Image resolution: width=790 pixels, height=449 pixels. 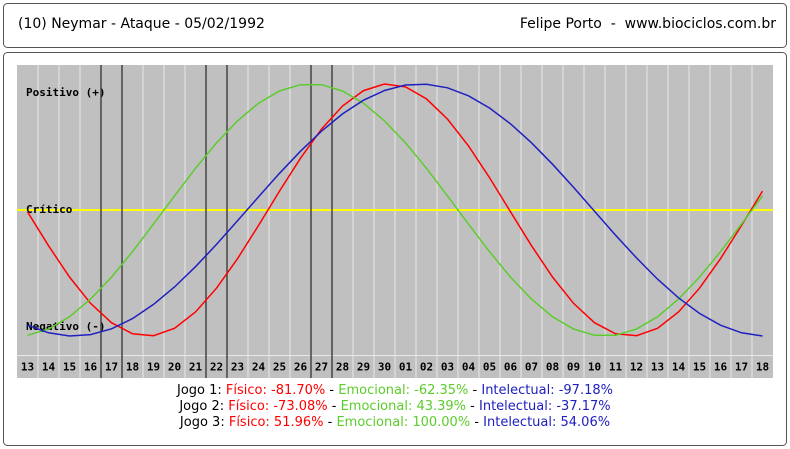 I want to click on x-tick-label: 27, so click(x=321, y=367).